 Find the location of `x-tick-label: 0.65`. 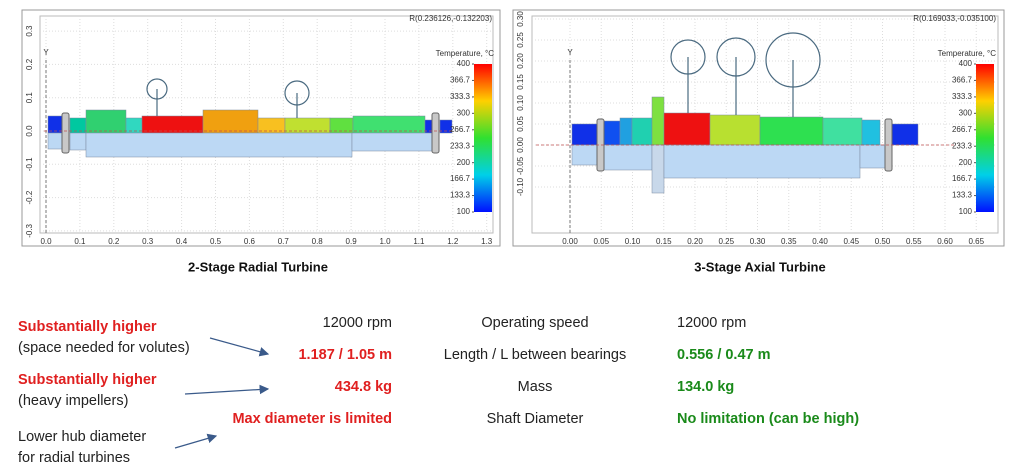

x-tick-label: 0.65 is located at coordinates (976, 241).